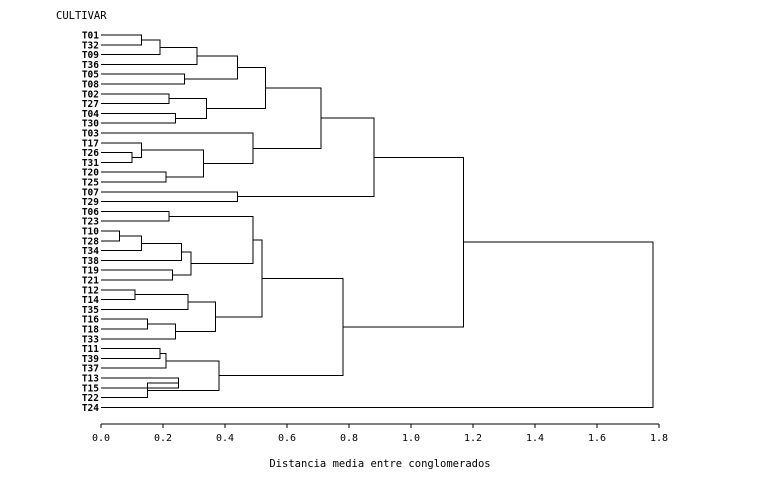  What do you see at coordinates (101, 438) in the screenshot?
I see `x-tick-label: 0.0` at bounding box center [101, 438].